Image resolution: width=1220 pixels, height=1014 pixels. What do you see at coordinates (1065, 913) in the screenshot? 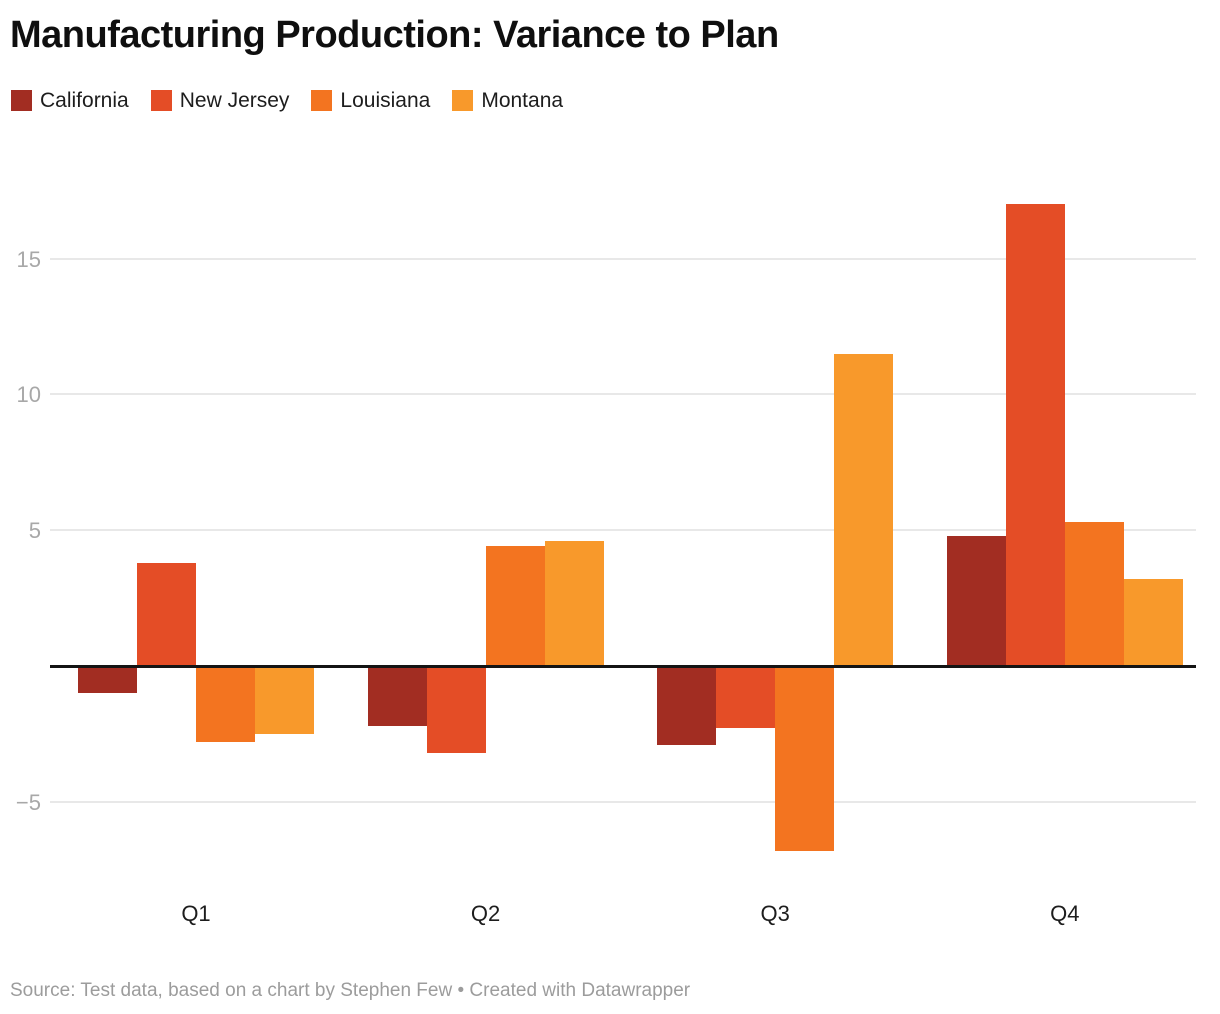
I see `x-axis-label-q4: Q4` at bounding box center [1065, 913].